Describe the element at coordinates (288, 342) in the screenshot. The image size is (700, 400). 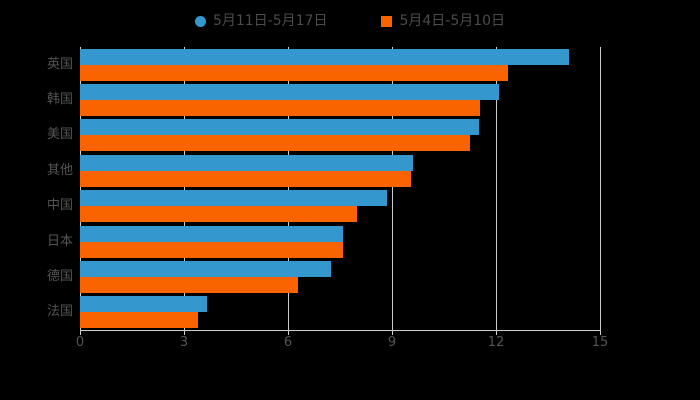
I see `x-axis-tick-label-6: 6` at that location.